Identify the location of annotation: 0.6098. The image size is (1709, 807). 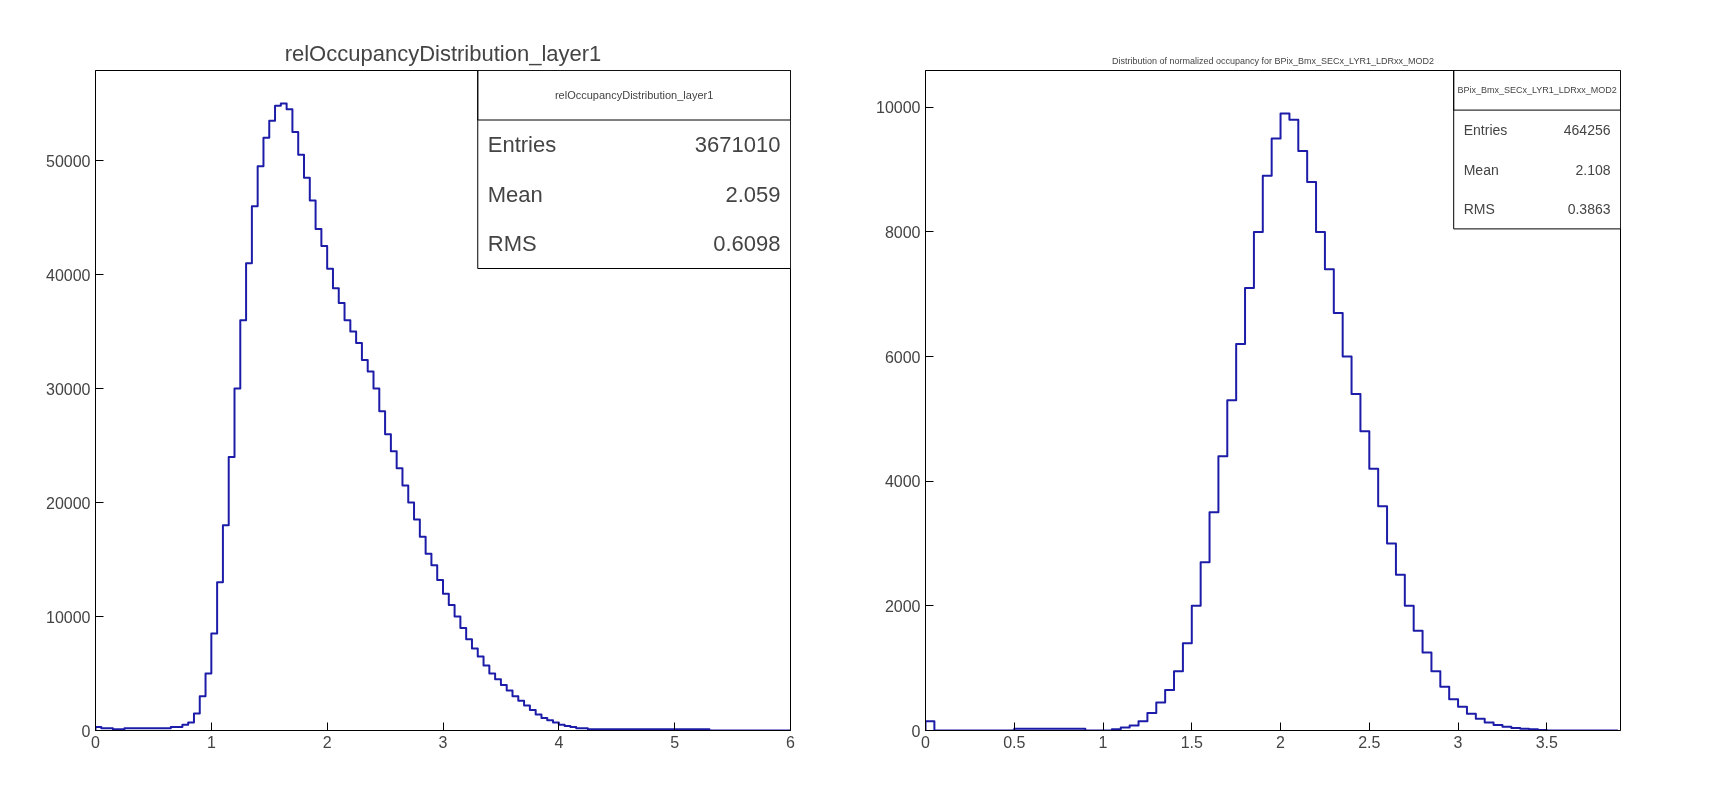
(747, 244).